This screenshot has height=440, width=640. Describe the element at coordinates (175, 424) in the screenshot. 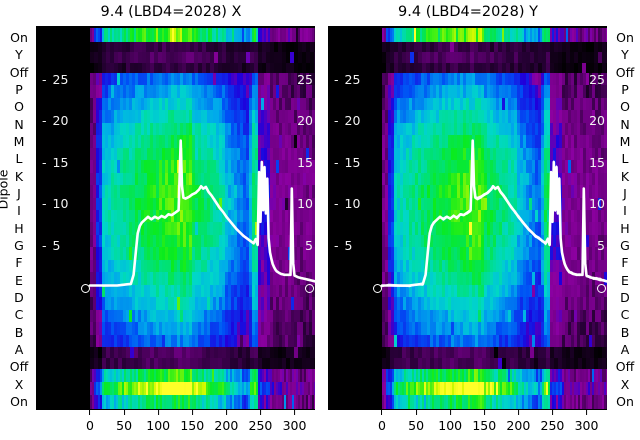

I see `x-axis-left: 0 50 100 150 200 250 300` at that location.